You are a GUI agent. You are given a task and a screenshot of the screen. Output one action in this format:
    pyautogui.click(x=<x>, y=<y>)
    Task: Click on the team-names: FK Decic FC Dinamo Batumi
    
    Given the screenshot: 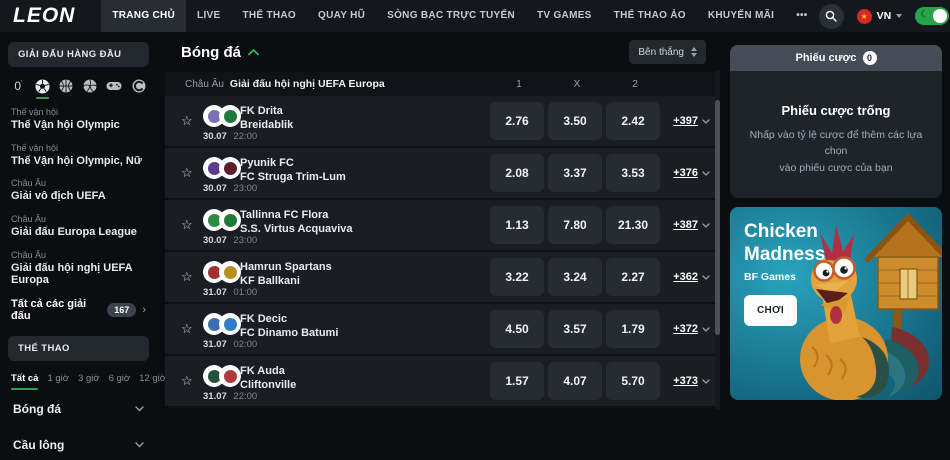 What is the action you would take?
    pyautogui.click(x=289, y=326)
    